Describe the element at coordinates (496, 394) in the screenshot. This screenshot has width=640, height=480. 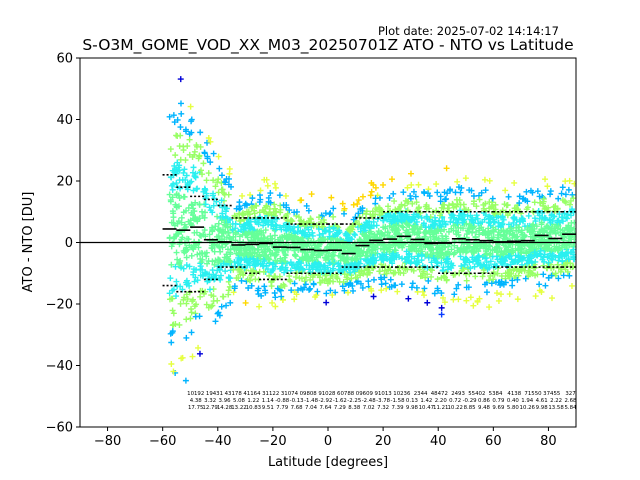
I see `bin-annotation: 5384` at that location.